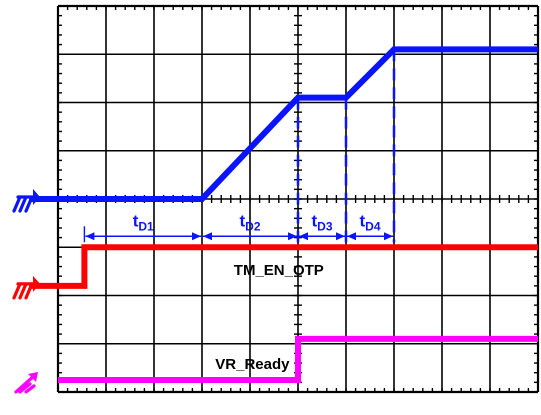  I want to click on arrow-up-icon, so click(26, 382).